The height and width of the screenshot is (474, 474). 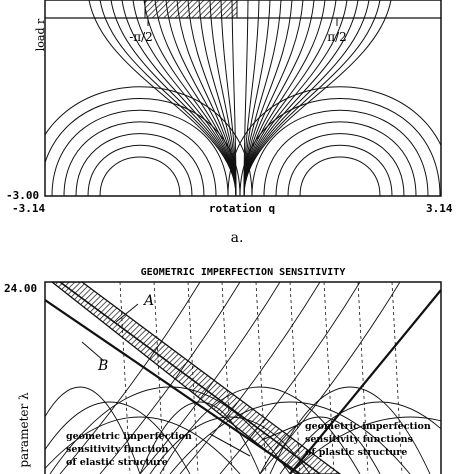 What do you see at coordinates (22, 195) in the screenshot?
I see `figure-a-y-min-label: -3.00` at bounding box center [22, 195].